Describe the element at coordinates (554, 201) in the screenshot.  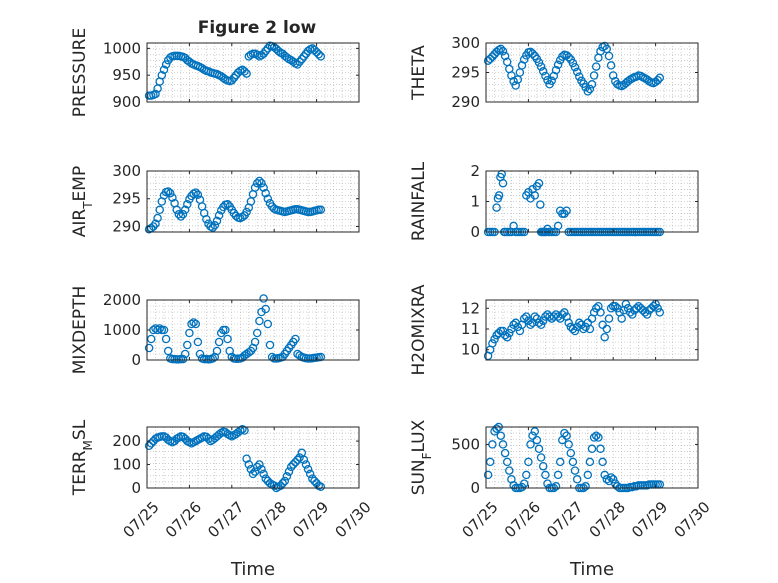
I see `panel-rainfall: 0 1 2 RAINFALL` at that location.